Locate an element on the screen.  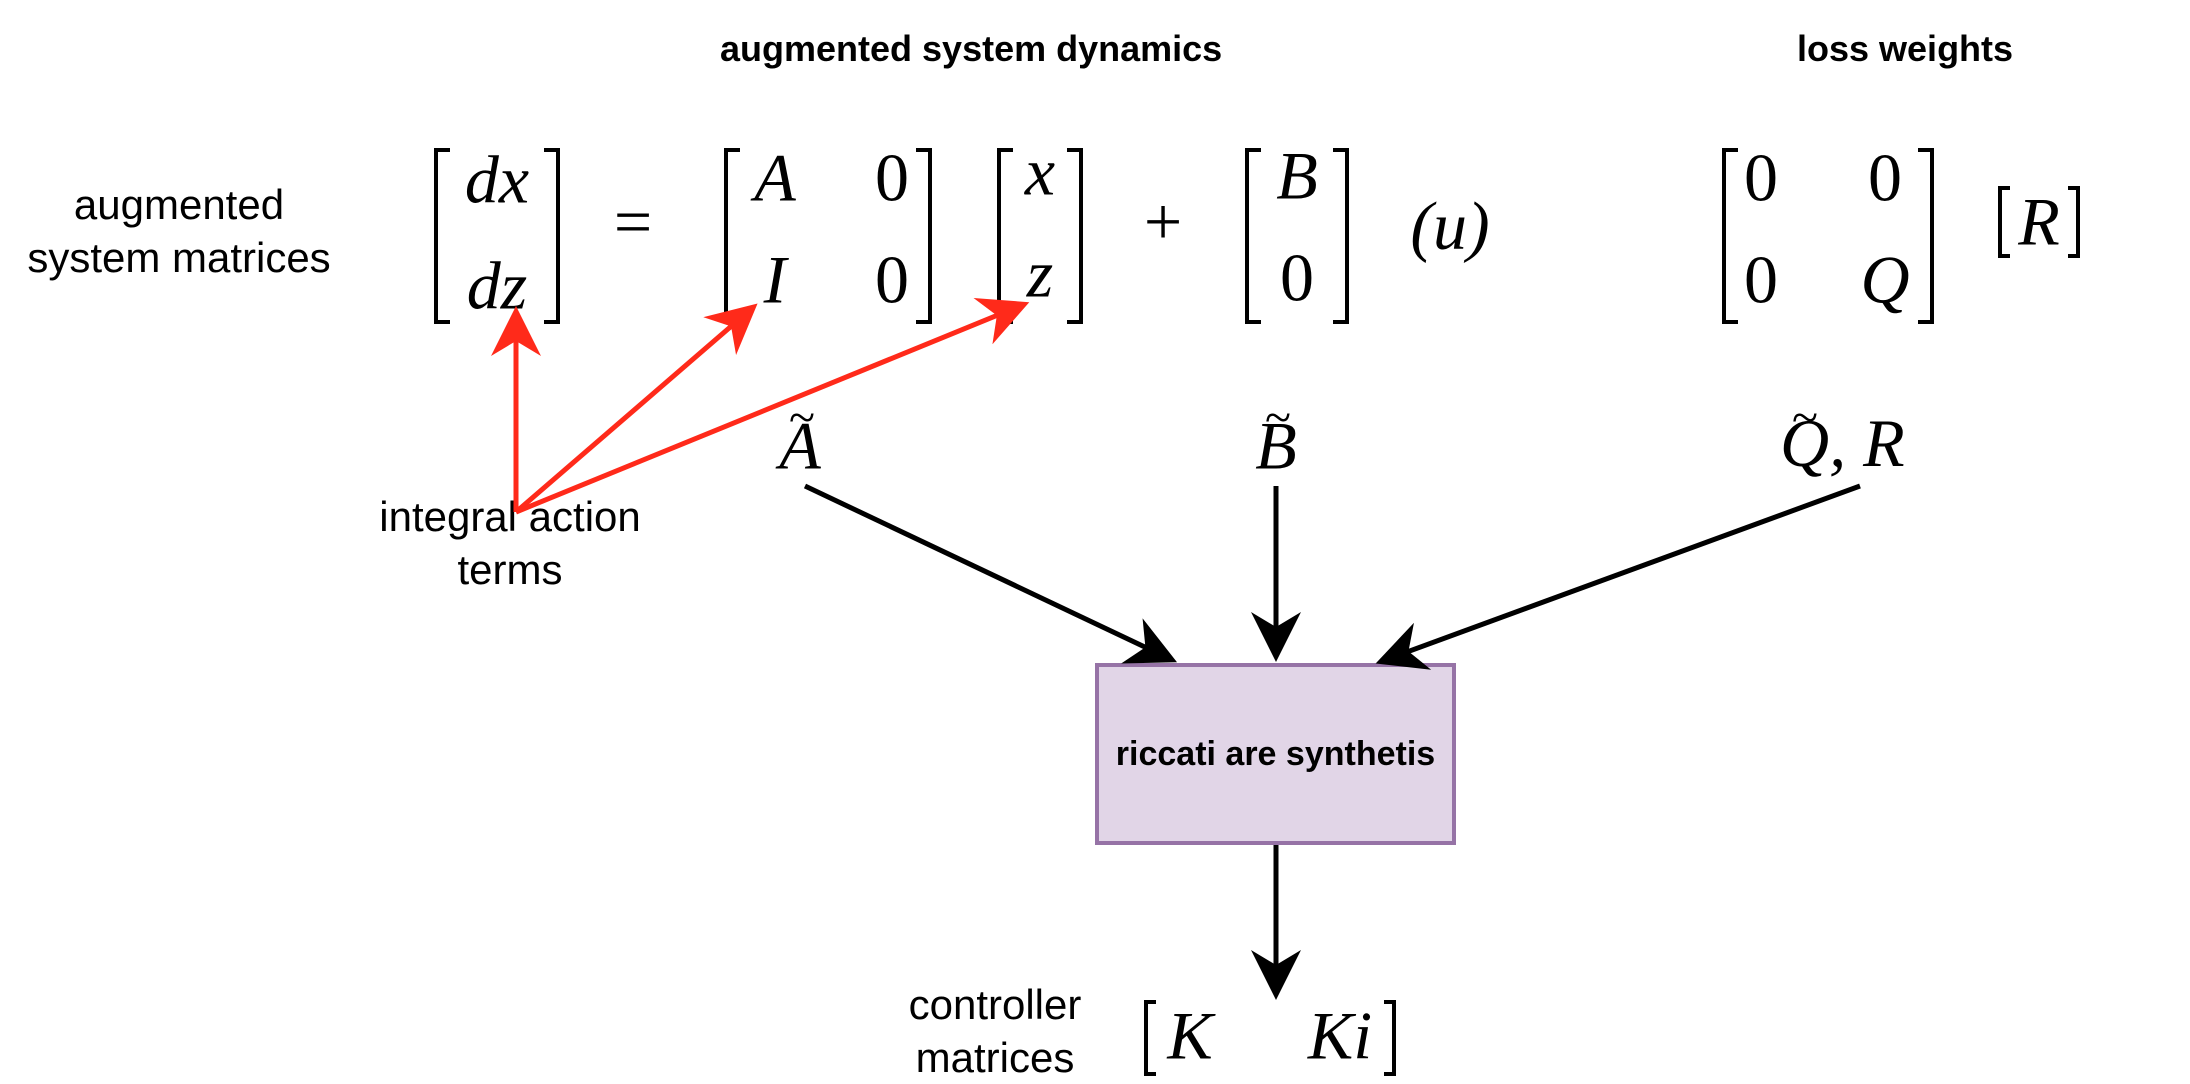
augmented-matrices-label: augmented system matrices is located at coordinates (179, 231).